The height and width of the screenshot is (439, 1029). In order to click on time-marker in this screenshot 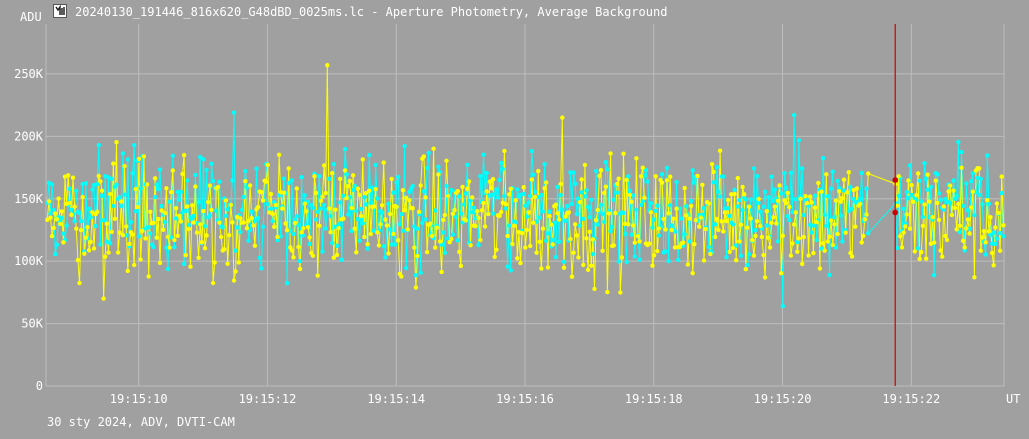, I will do `click(895, 205)`.